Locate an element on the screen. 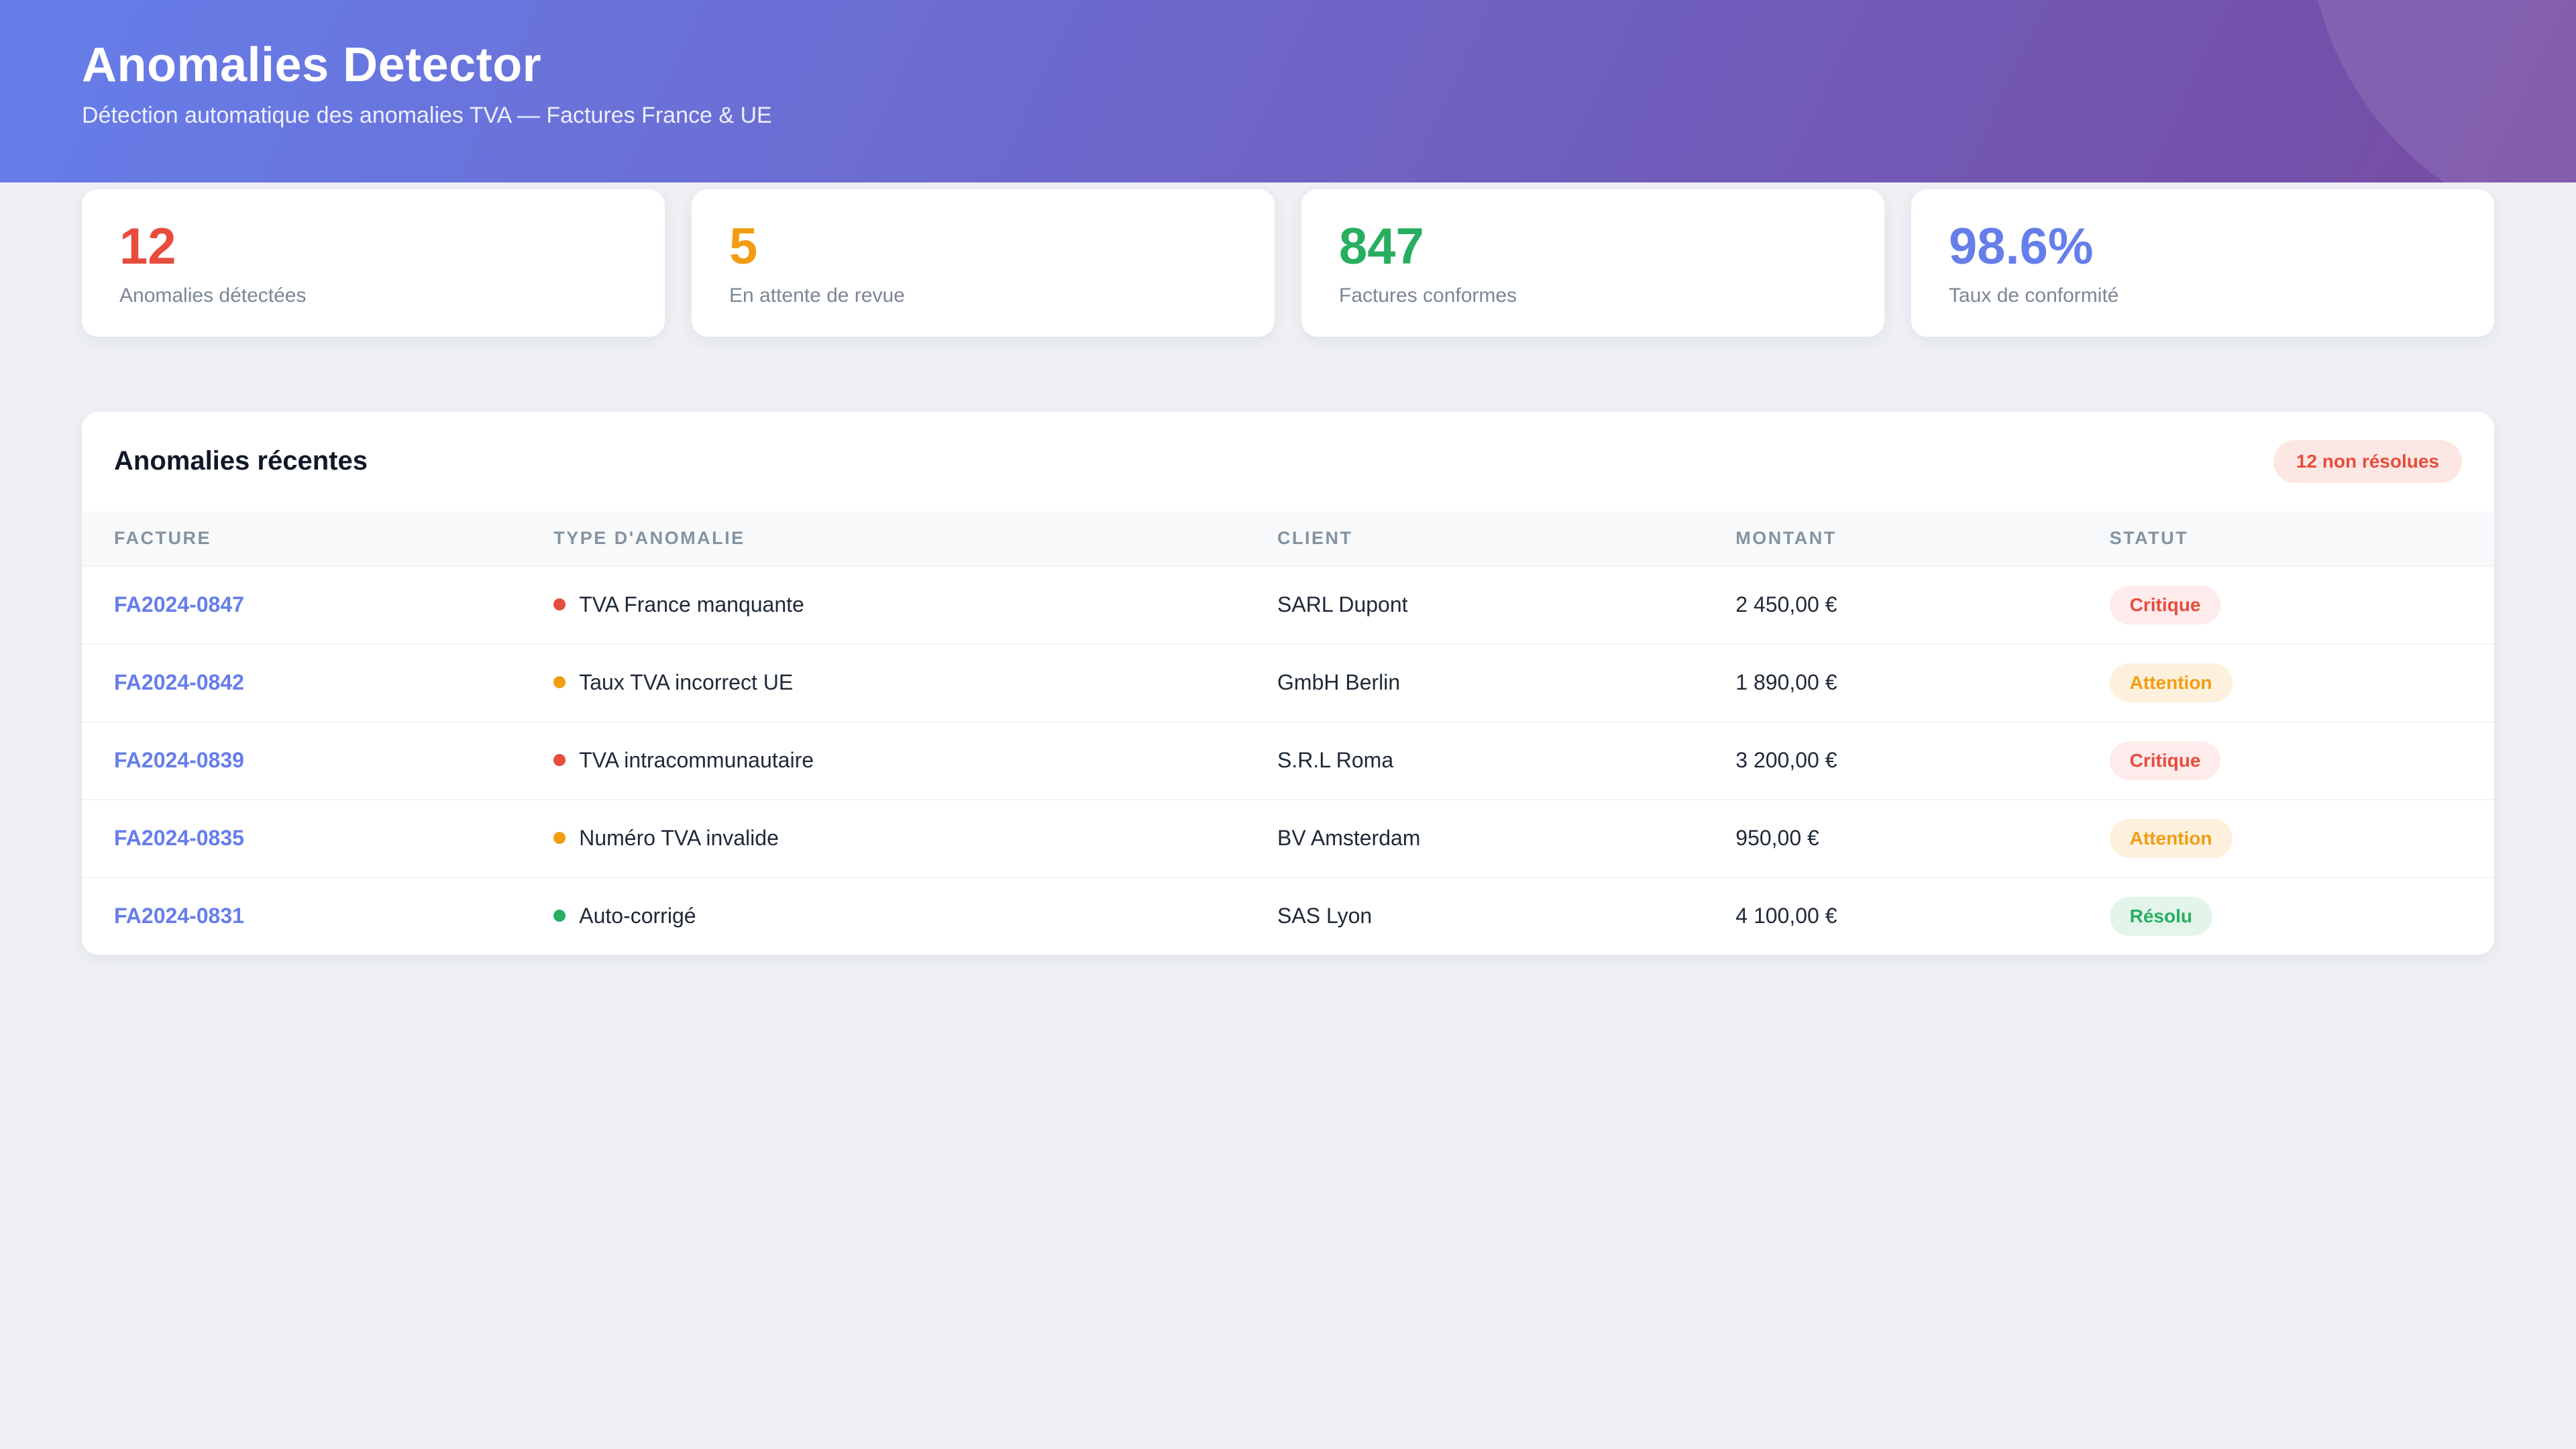 This screenshot has width=2576, height=1449. invoice-link: FA2024-0842 is located at coordinates (179, 682).